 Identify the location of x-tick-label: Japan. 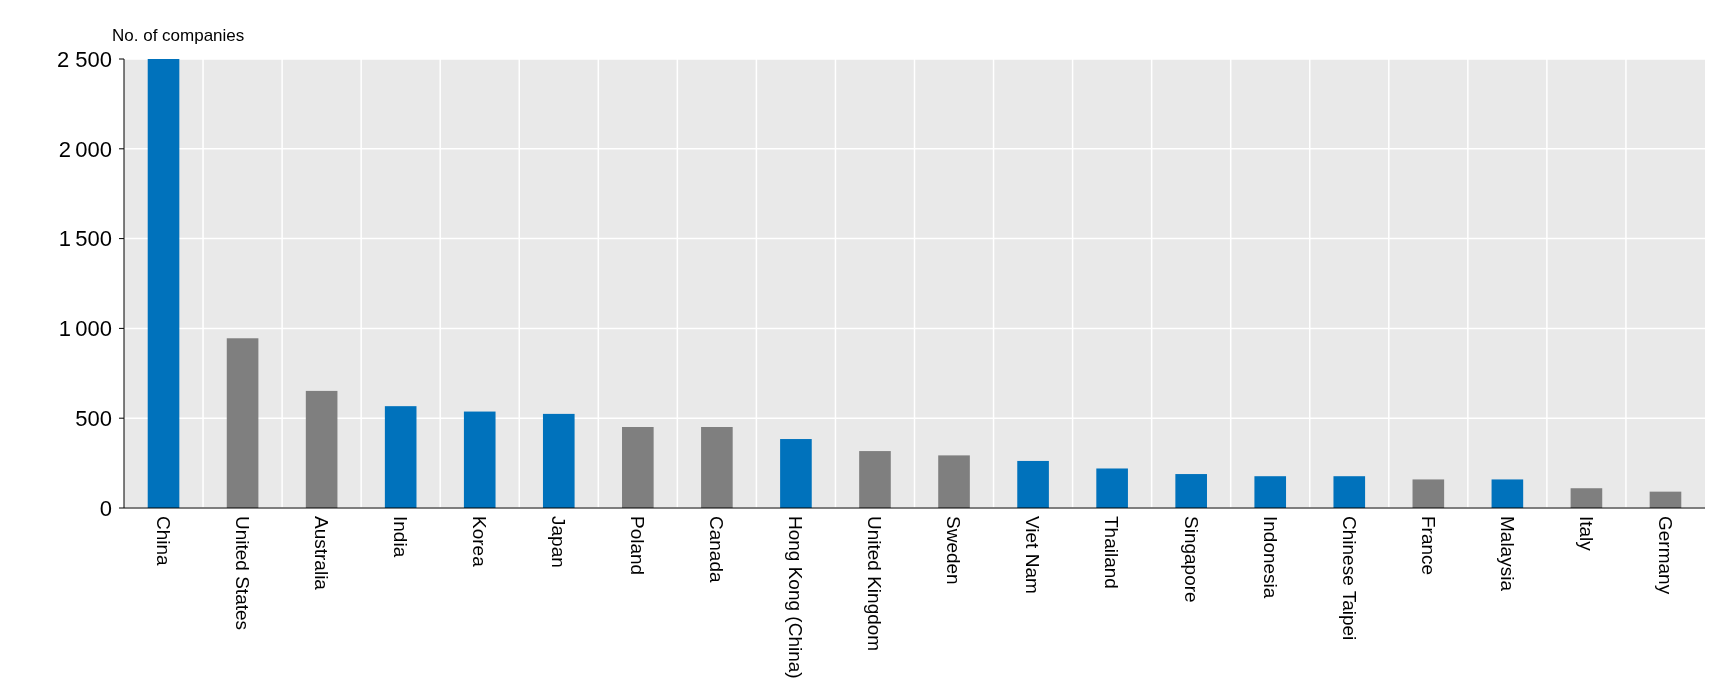
(559, 542).